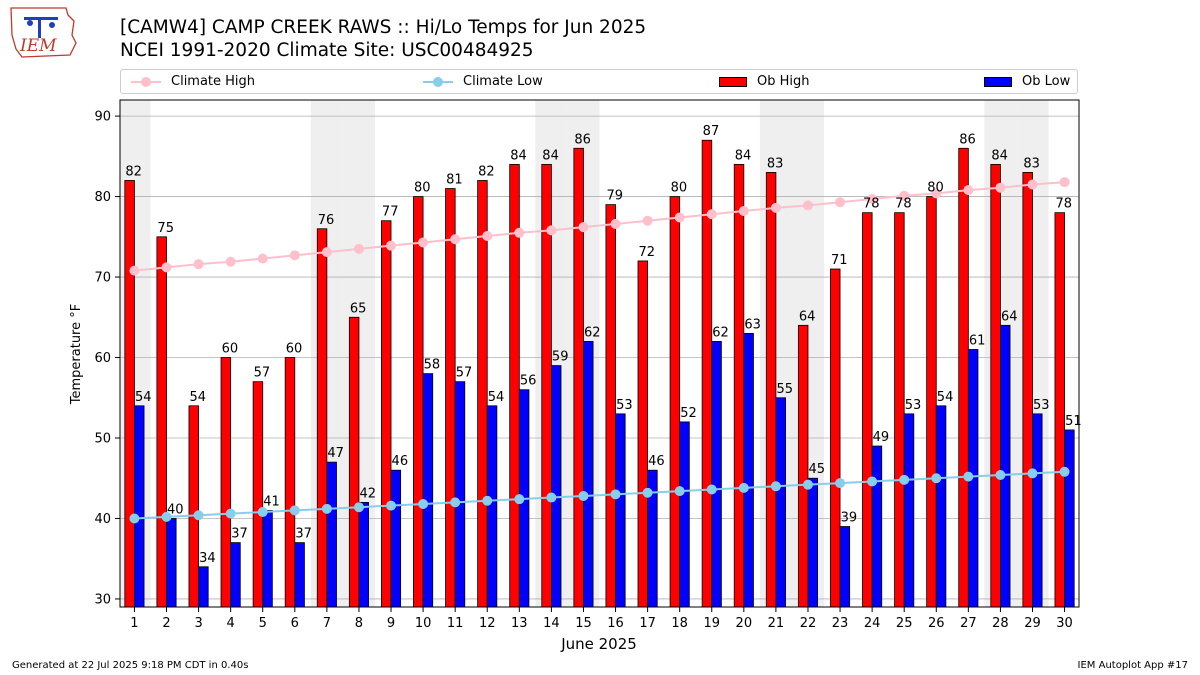 The image size is (1200, 675). Describe the element at coordinates (327, 623) in the screenshot. I see `x-tick-label: 7` at that location.